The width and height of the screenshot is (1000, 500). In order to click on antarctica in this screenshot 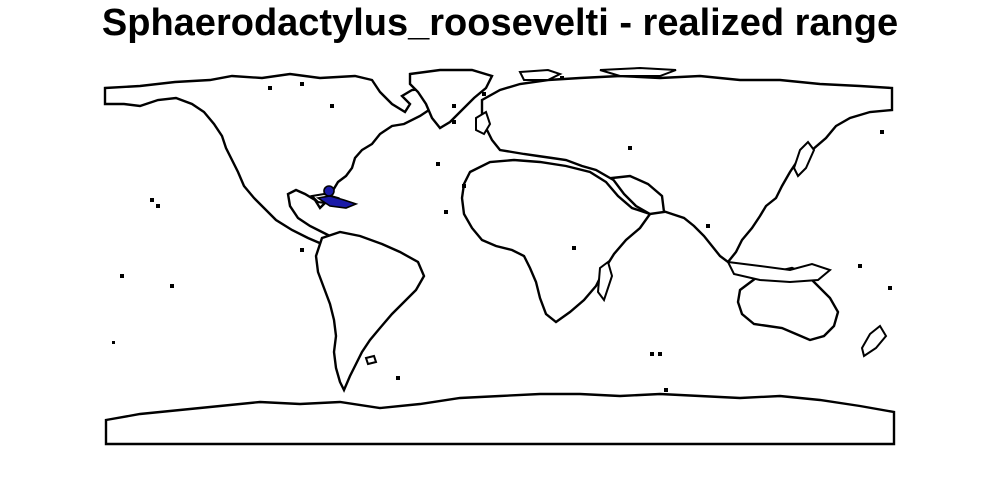, I will do `click(500, 419)`.